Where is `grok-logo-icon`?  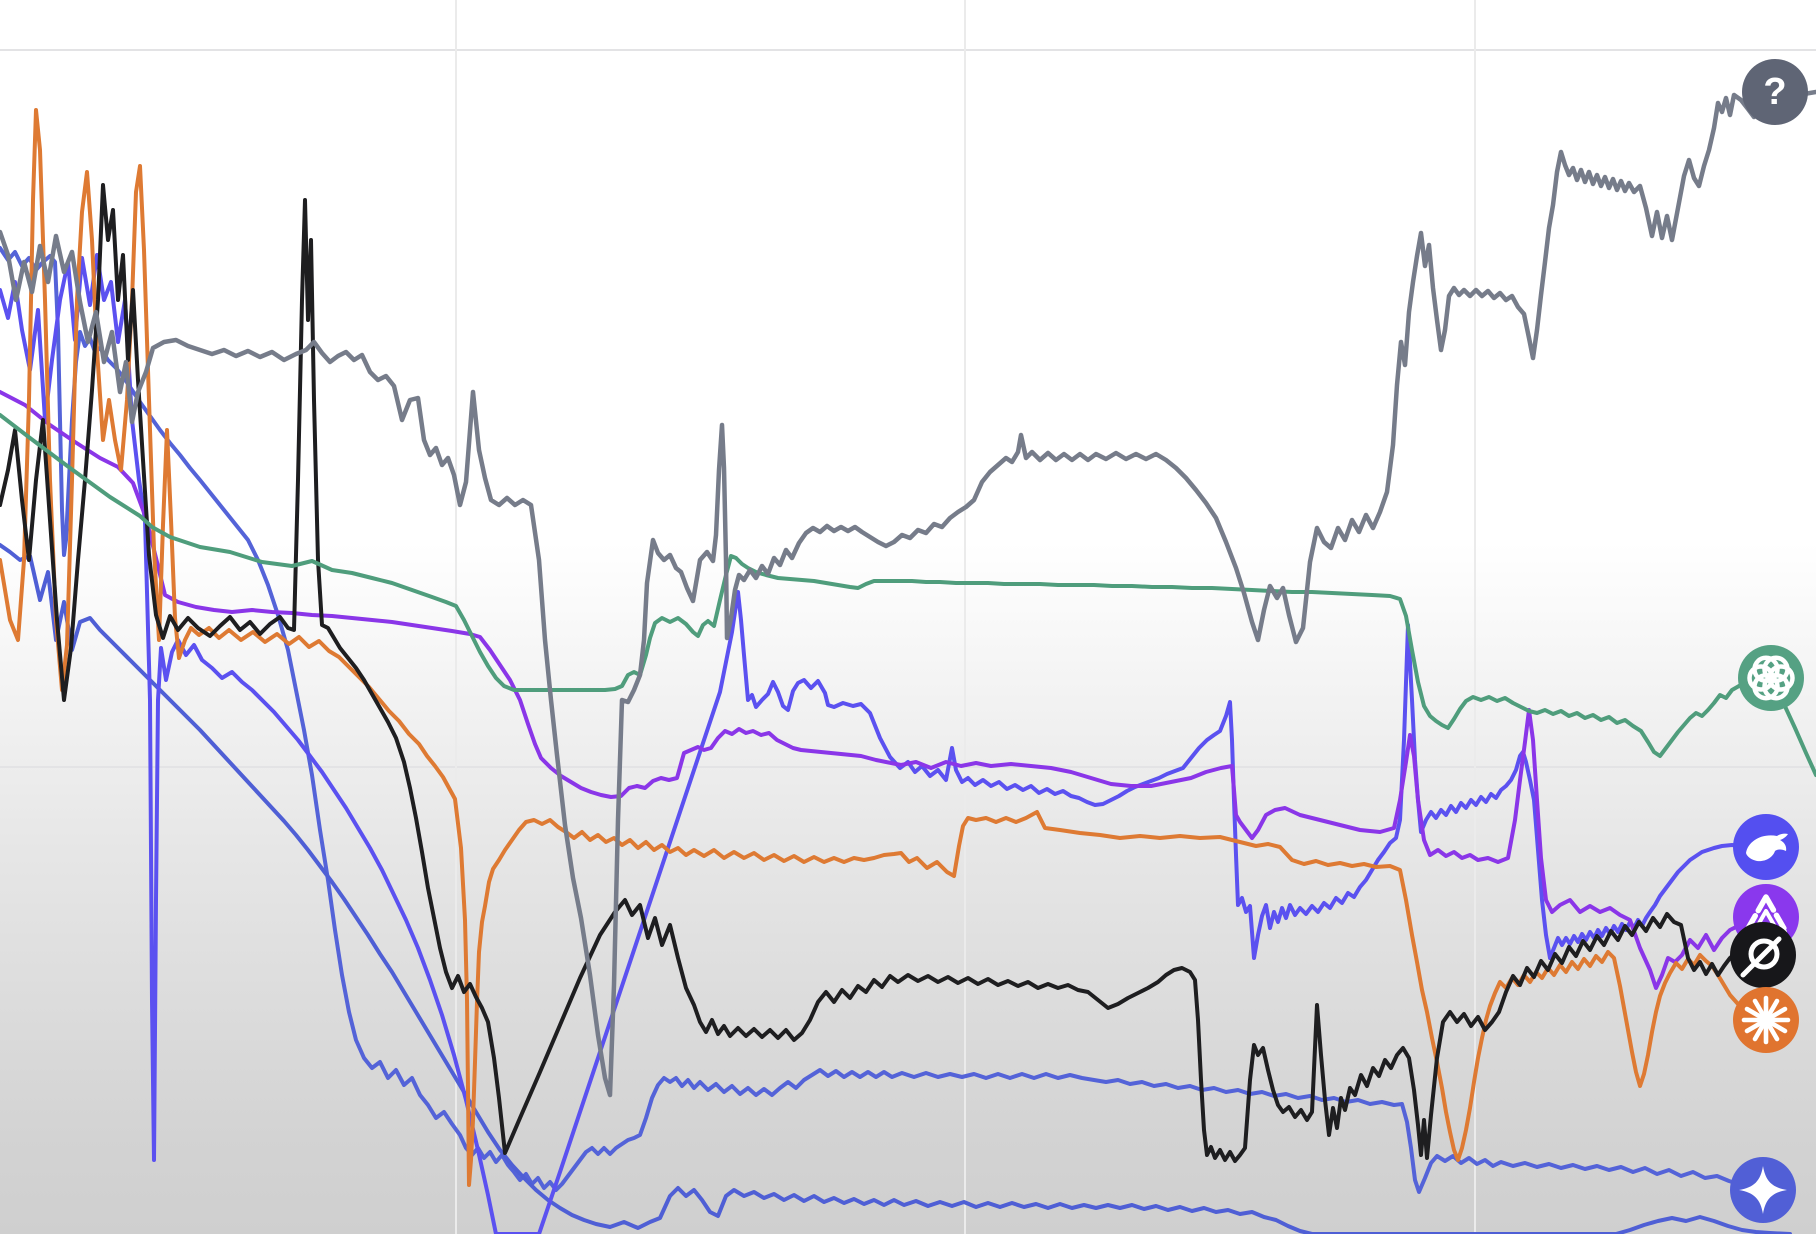
grok-logo-icon is located at coordinates (1761, 957).